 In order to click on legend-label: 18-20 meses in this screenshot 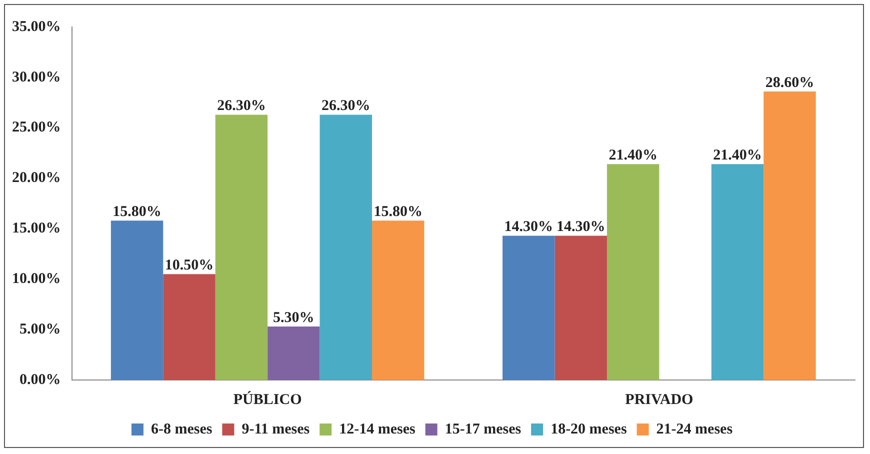, I will do `click(588, 429)`.